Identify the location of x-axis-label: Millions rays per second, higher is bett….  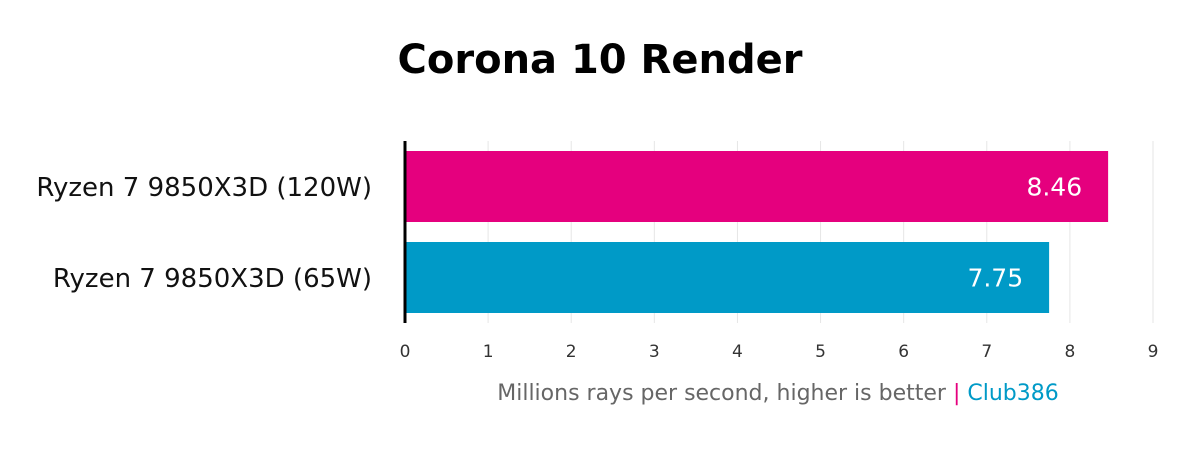
(722, 393).